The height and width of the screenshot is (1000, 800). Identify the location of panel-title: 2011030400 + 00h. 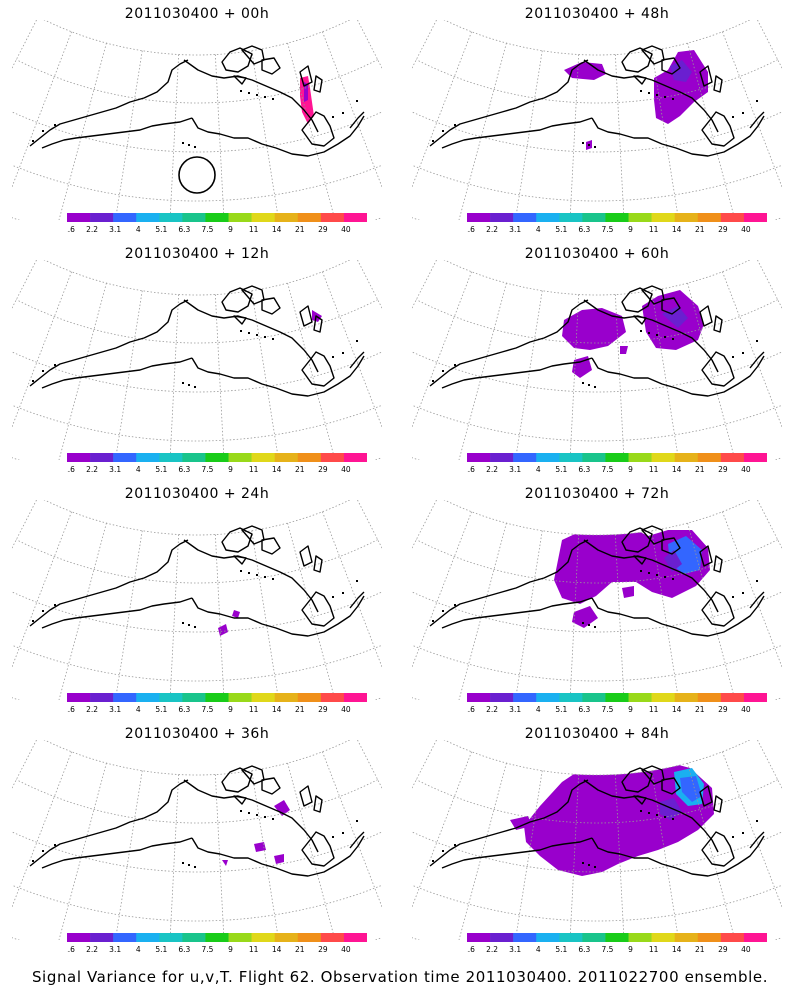
(197, 14).